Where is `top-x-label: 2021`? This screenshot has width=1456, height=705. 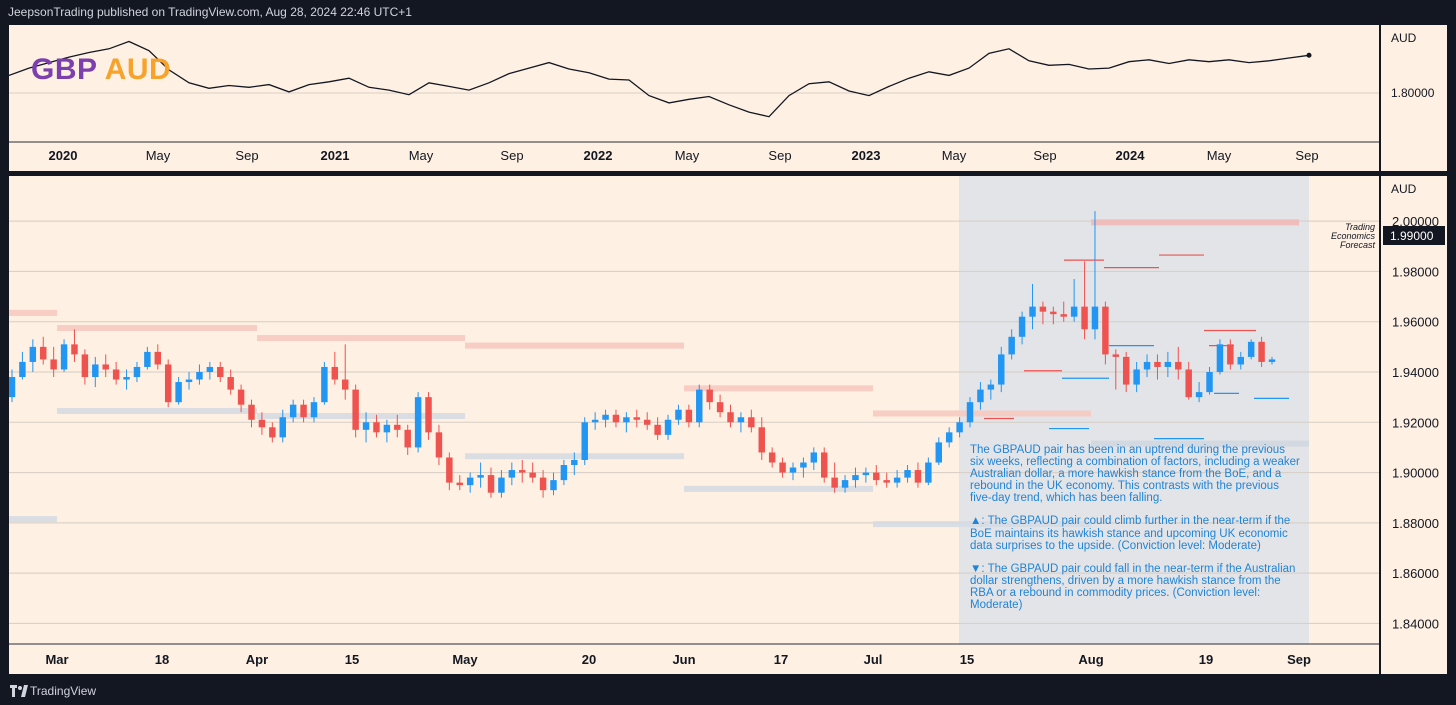 top-x-label: 2021 is located at coordinates (335, 155).